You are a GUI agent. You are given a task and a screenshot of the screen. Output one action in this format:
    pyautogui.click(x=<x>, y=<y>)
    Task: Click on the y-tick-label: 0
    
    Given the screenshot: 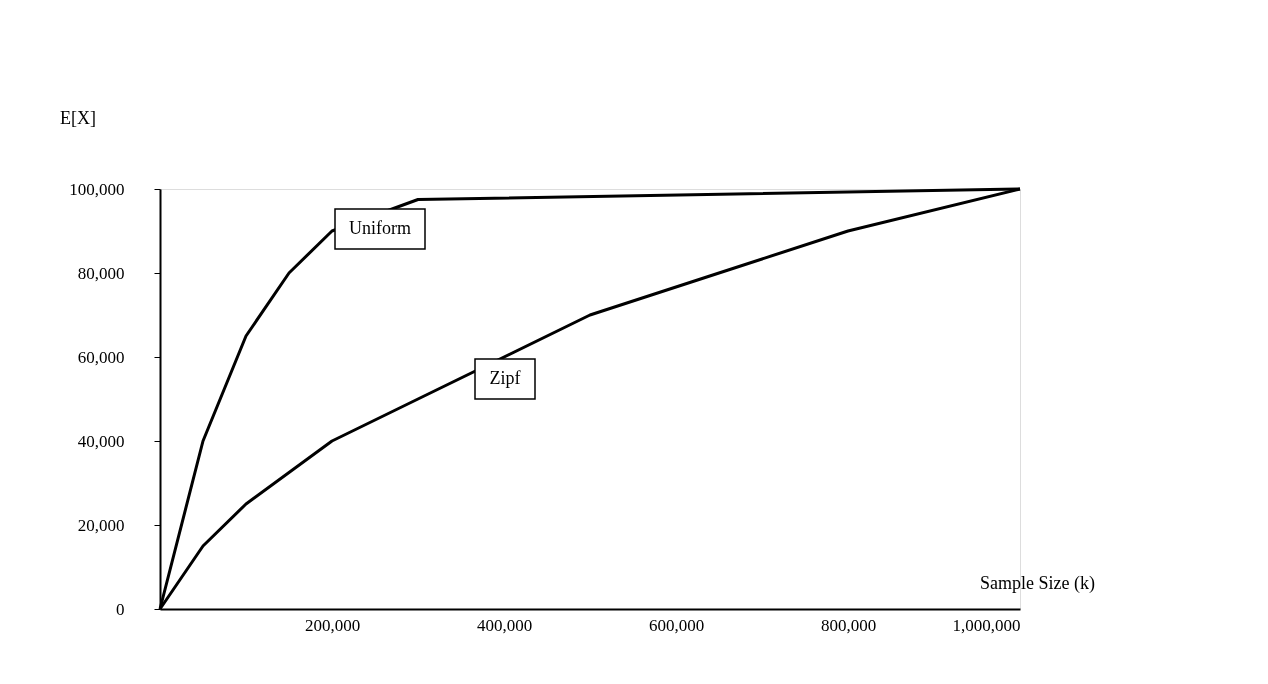 What is the action you would take?
    pyautogui.click(x=120, y=609)
    